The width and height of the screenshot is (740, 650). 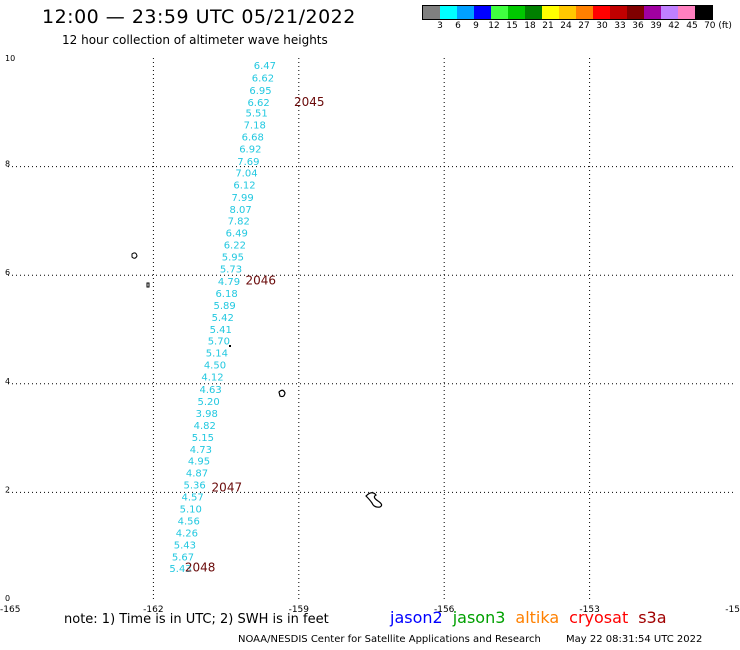 What do you see at coordinates (221, 330) in the screenshot?
I see `wave-height-label: 5.41` at bounding box center [221, 330].